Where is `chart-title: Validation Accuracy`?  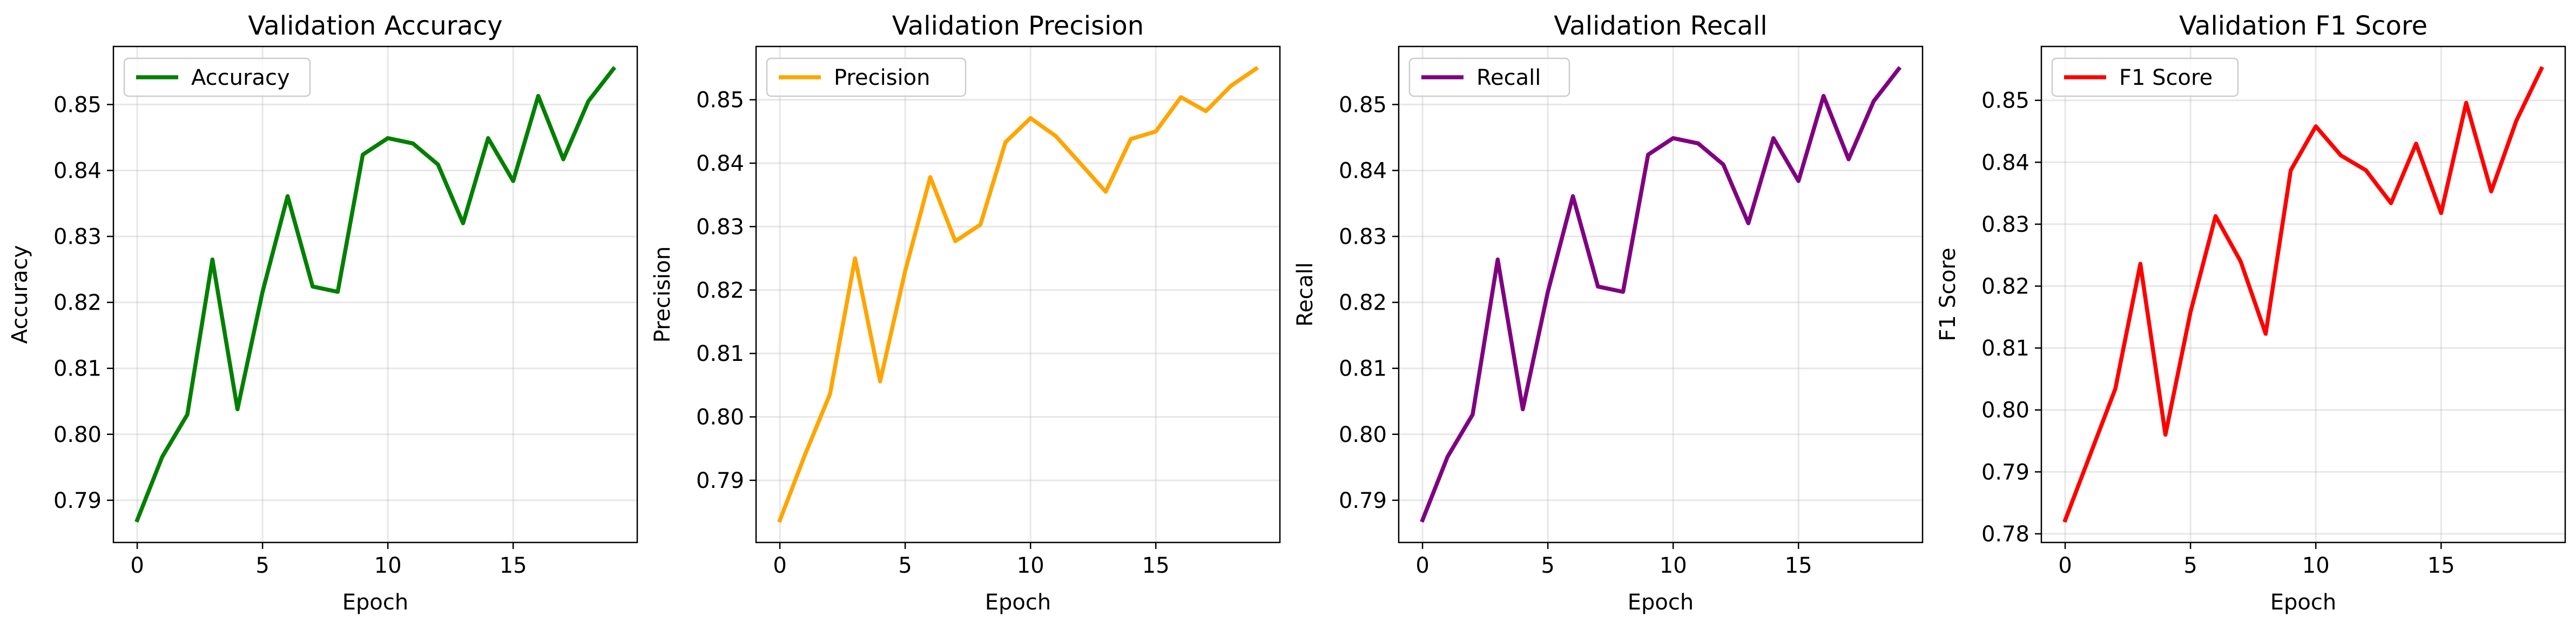 chart-title: Validation Accuracy is located at coordinates (375, 26).